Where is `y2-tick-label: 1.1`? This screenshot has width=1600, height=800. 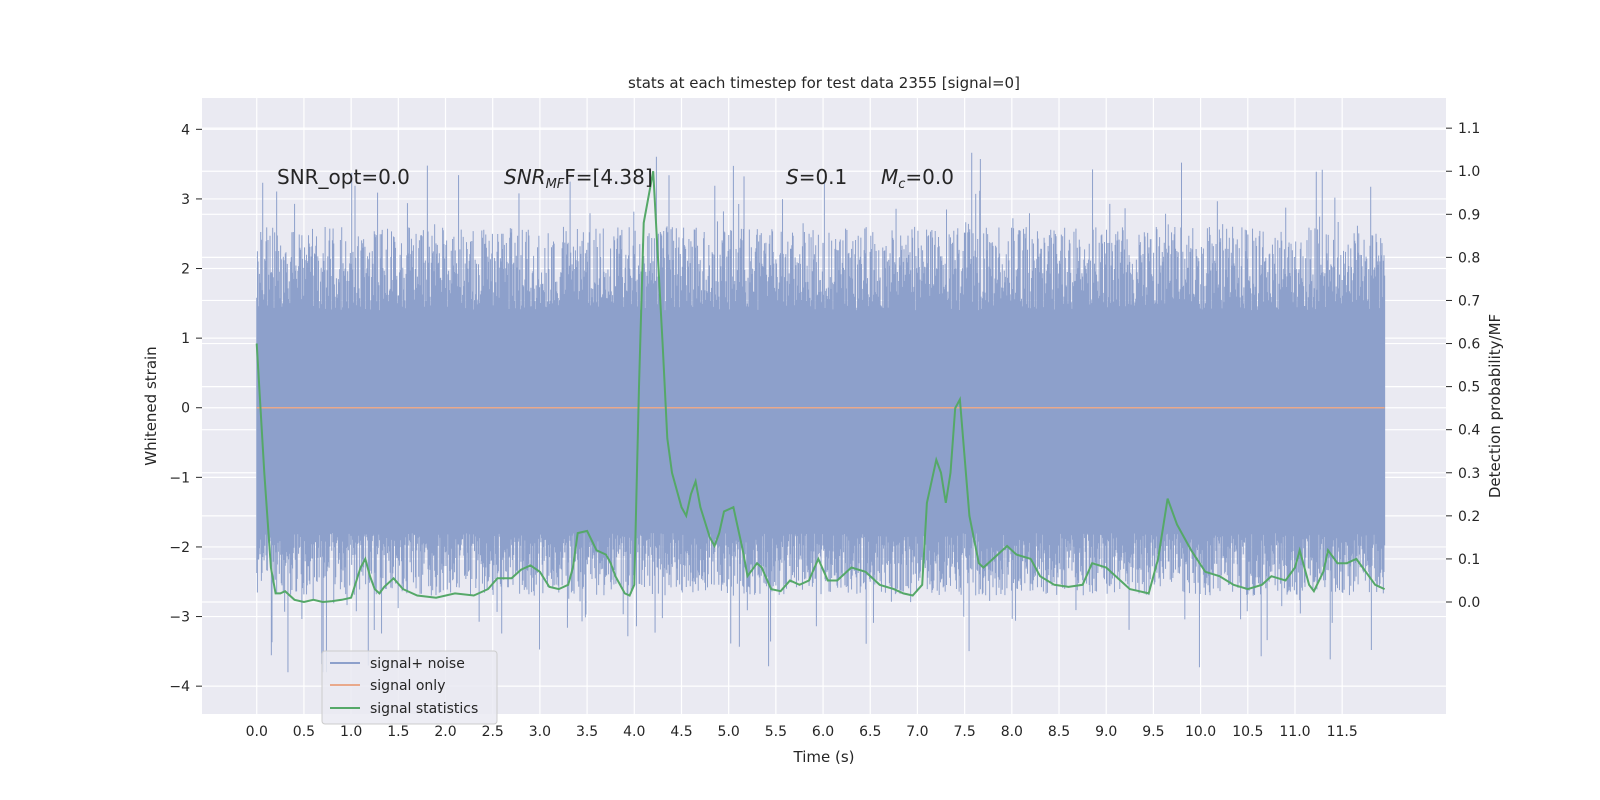 y2-tick-label: 1.1 is located at coordinates (1469, 129).